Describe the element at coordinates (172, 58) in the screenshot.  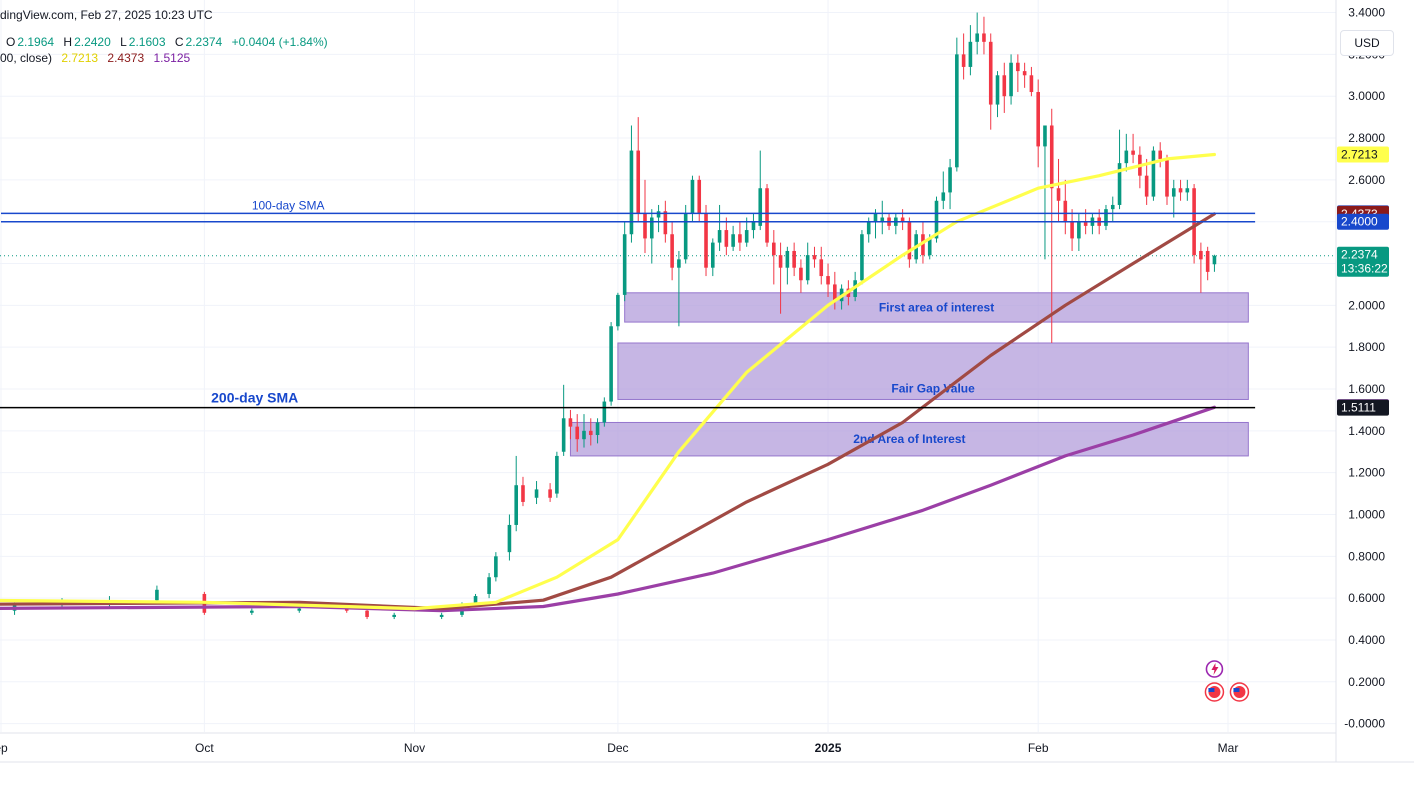
I see `ma-legend-value-3: 1.5125` at that location.